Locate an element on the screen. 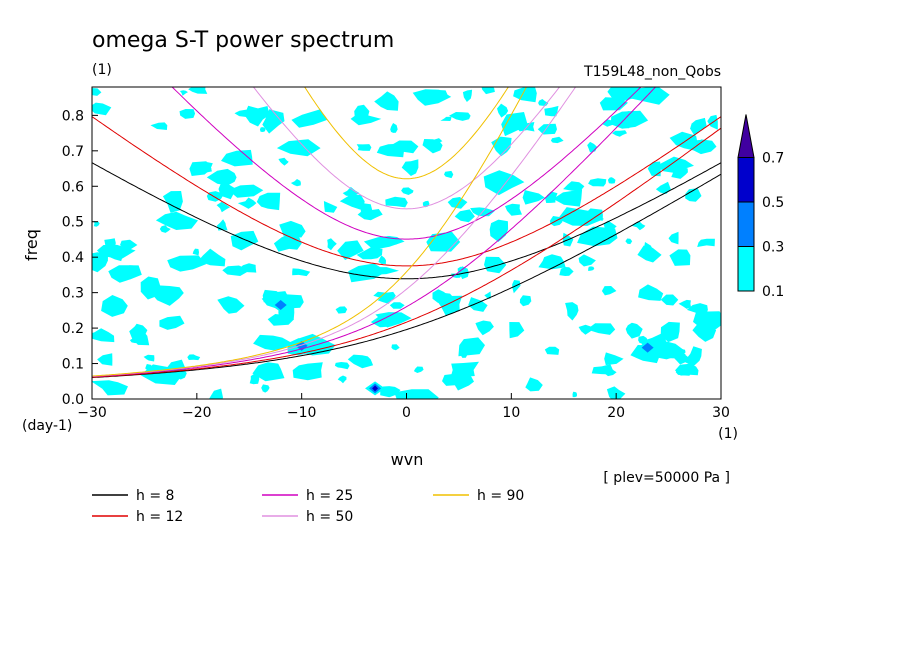 This screenshot has height=654, width=904. x-tick-label: −20 is located at coordinates (197, 413).